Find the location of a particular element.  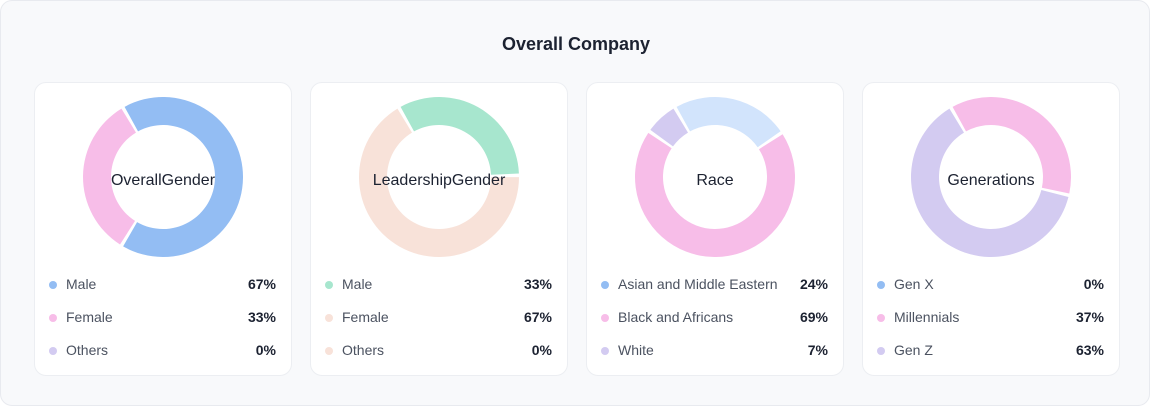

chart-legend: Male 33% Female 67% Others 0% is located at coordinates (439, 318).